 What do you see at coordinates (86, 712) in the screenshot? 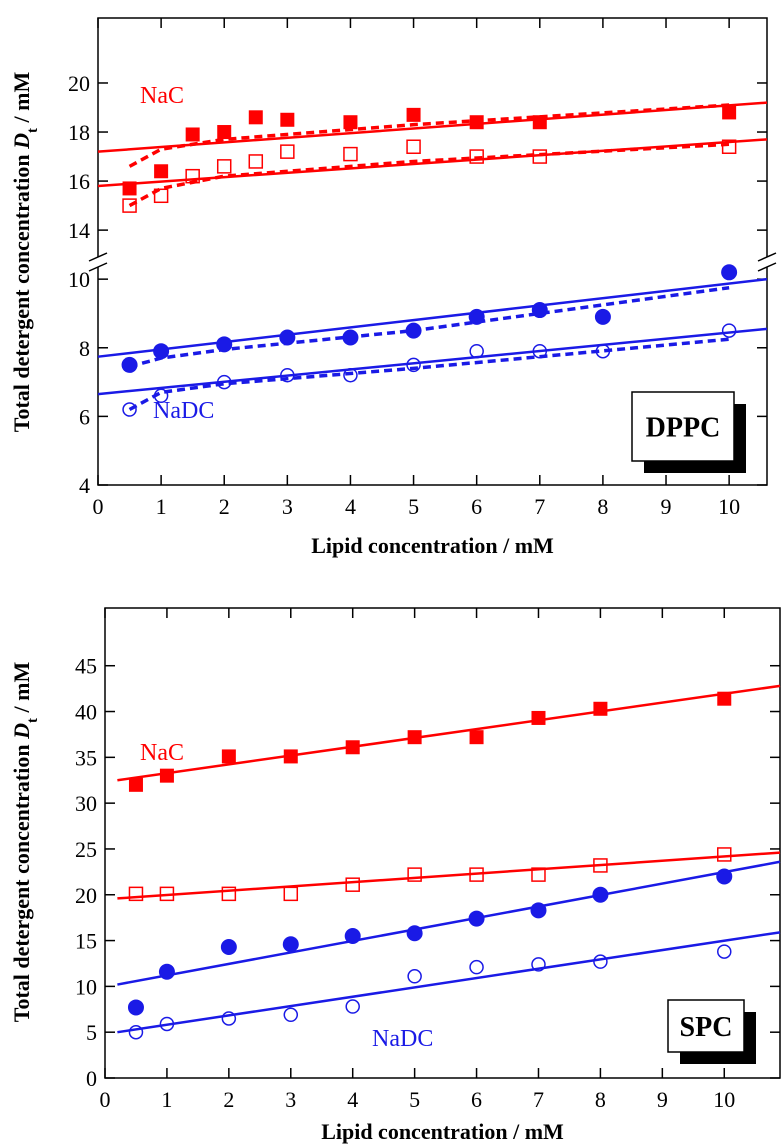
I see `y-tick-label: 40` at bounding box center [86, 712].